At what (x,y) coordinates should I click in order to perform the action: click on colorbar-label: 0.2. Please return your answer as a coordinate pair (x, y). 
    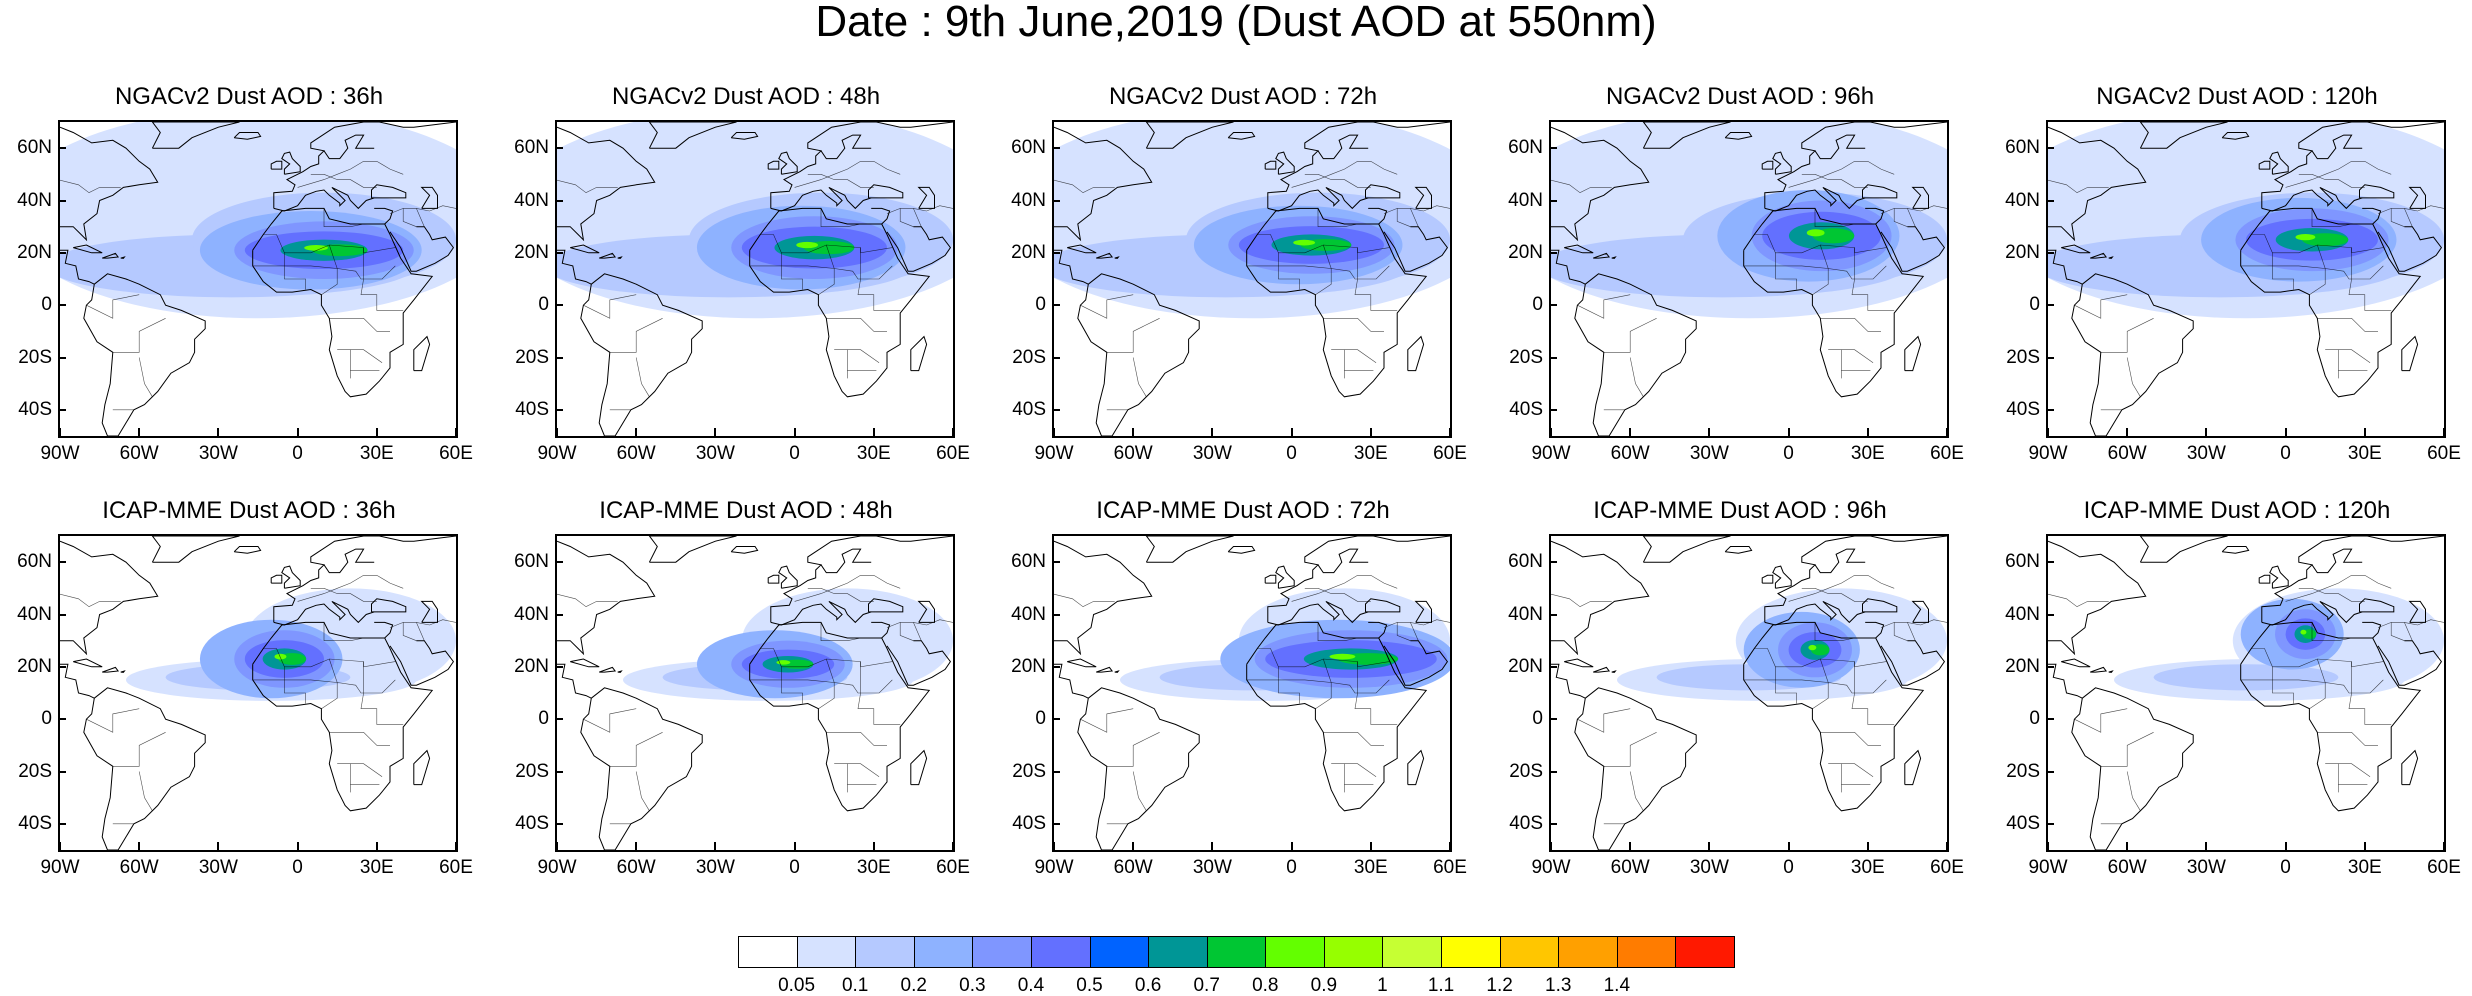
    Looking at the image, I should click on (913, 985).